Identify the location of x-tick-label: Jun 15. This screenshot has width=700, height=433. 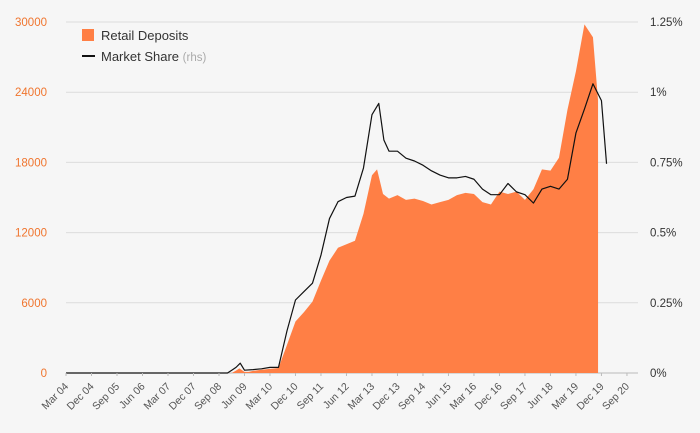
(438, 396).